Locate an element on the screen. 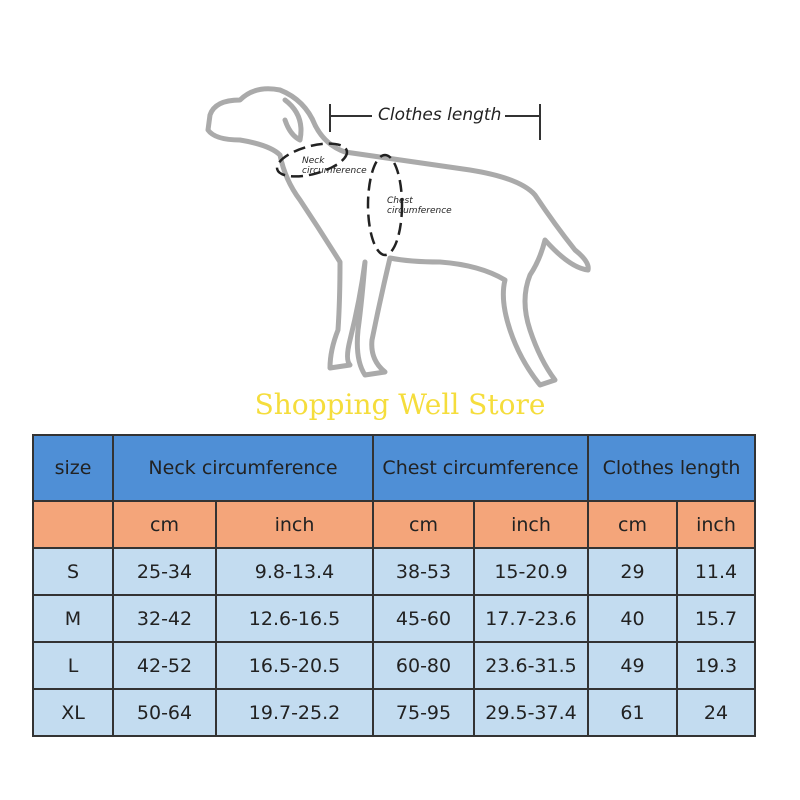 The image size is (800, 800). data-cell: 12.6-16.5 is located at coordinates (294, 618).